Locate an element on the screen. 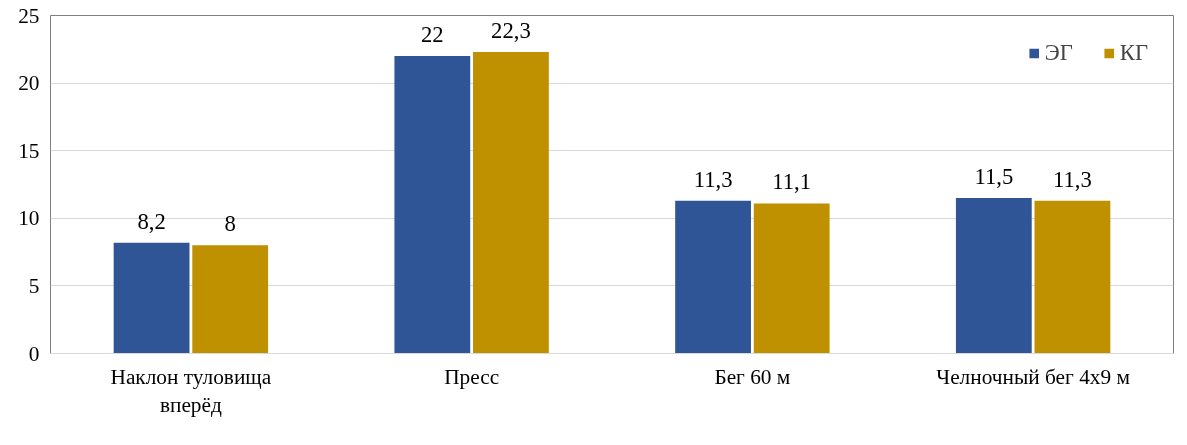 The width and height of the screenshot is (1187, 445). data-label: 8,2 is located at coordinates (151, 221).